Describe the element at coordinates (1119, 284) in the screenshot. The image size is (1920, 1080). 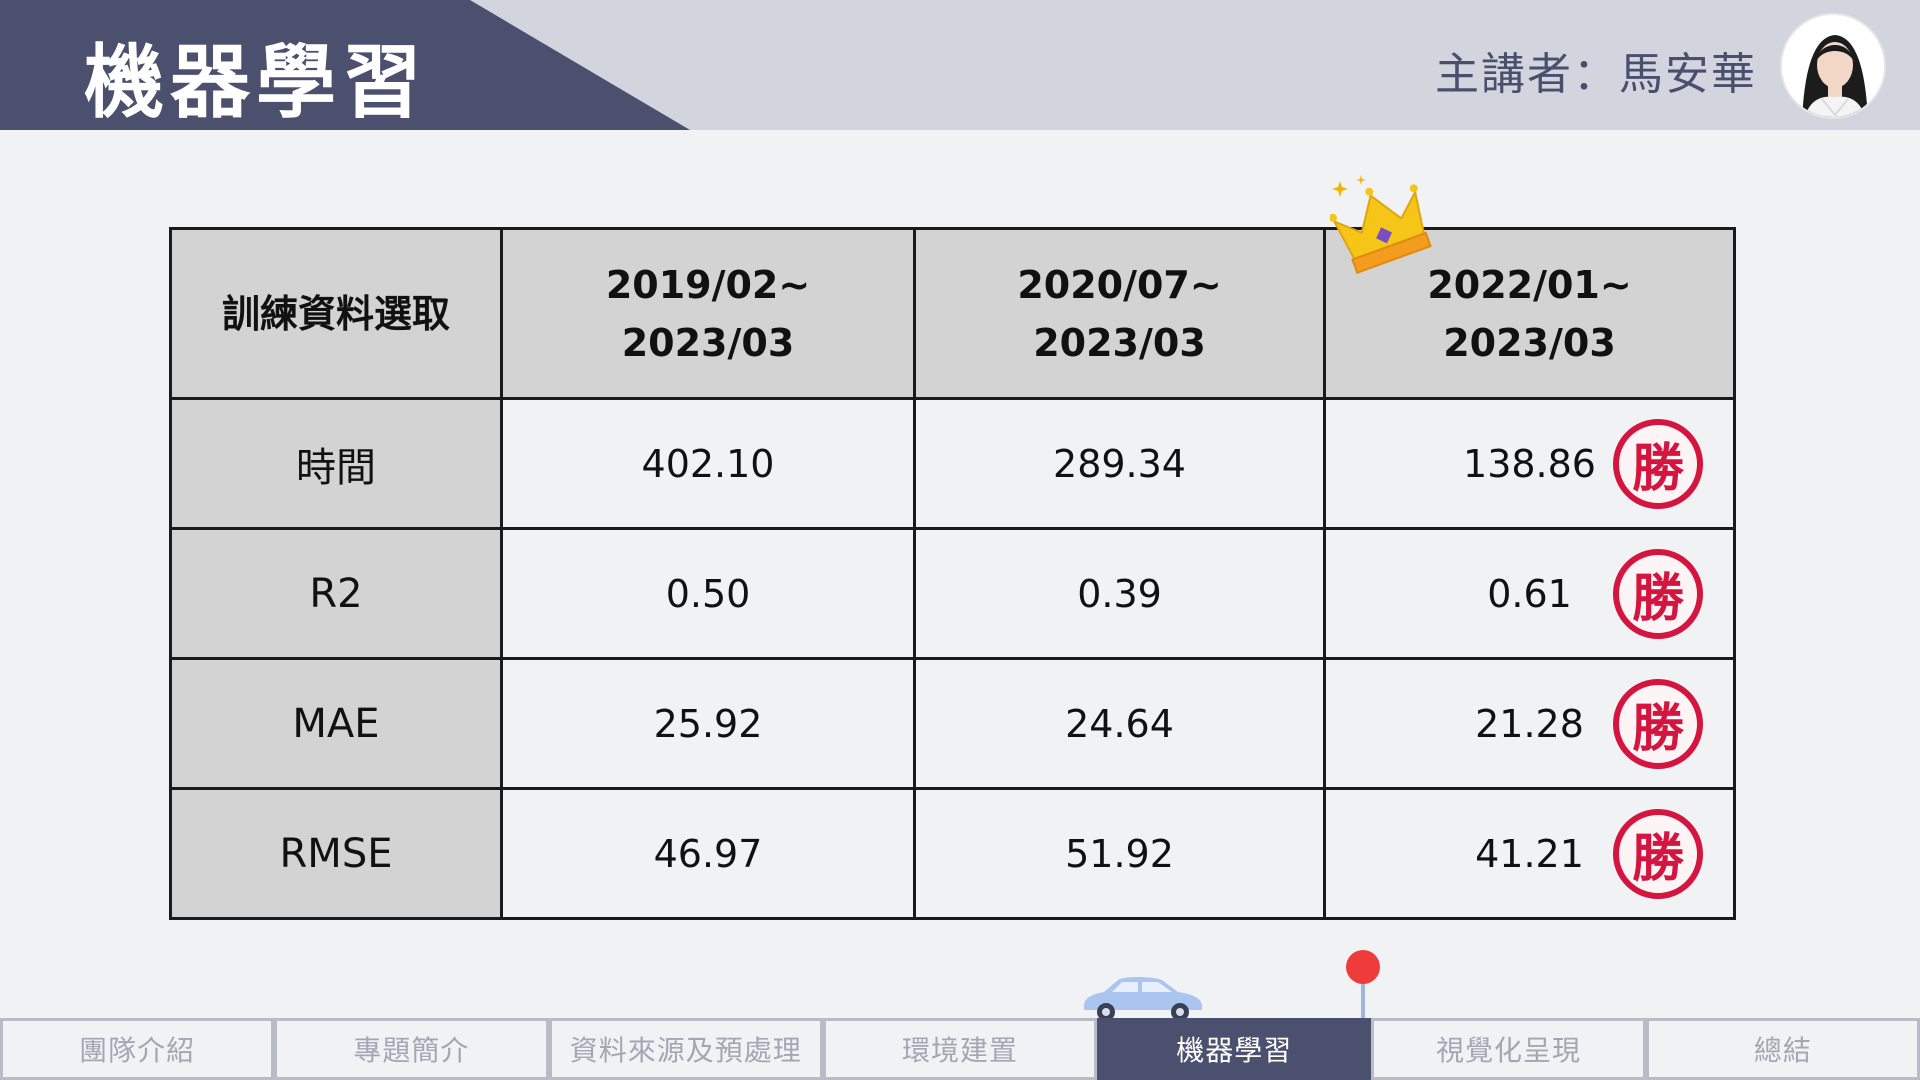
I see `period-start: 2020/07~` at that location.